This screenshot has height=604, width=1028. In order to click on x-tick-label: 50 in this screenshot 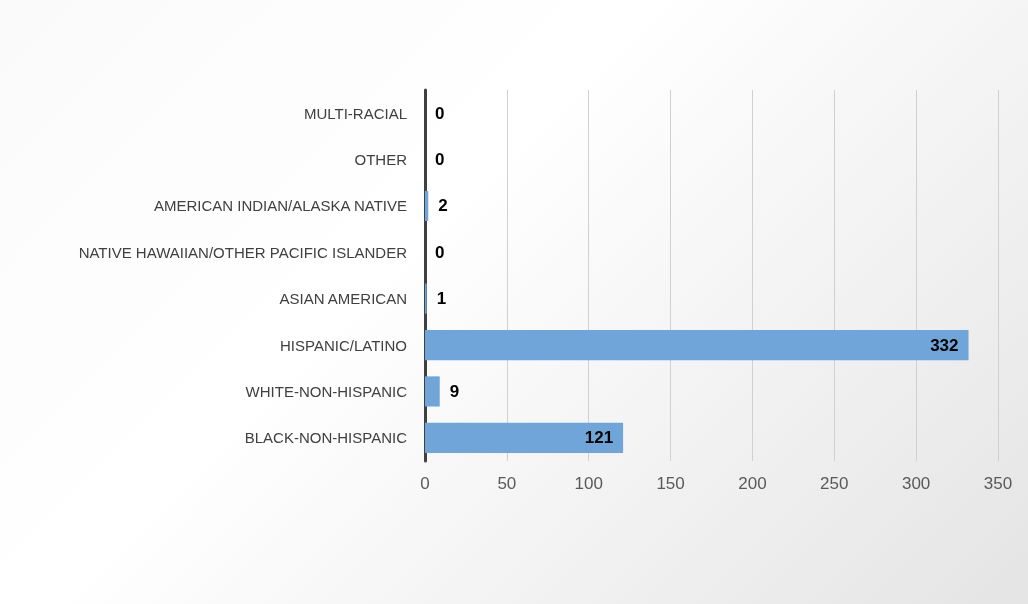, I will do `click(507, 483)`.